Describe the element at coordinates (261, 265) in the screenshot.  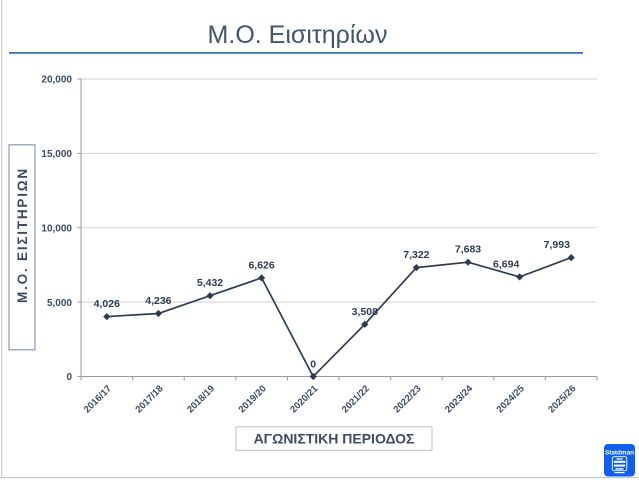
I see `svg-text: 6,626` at that location.